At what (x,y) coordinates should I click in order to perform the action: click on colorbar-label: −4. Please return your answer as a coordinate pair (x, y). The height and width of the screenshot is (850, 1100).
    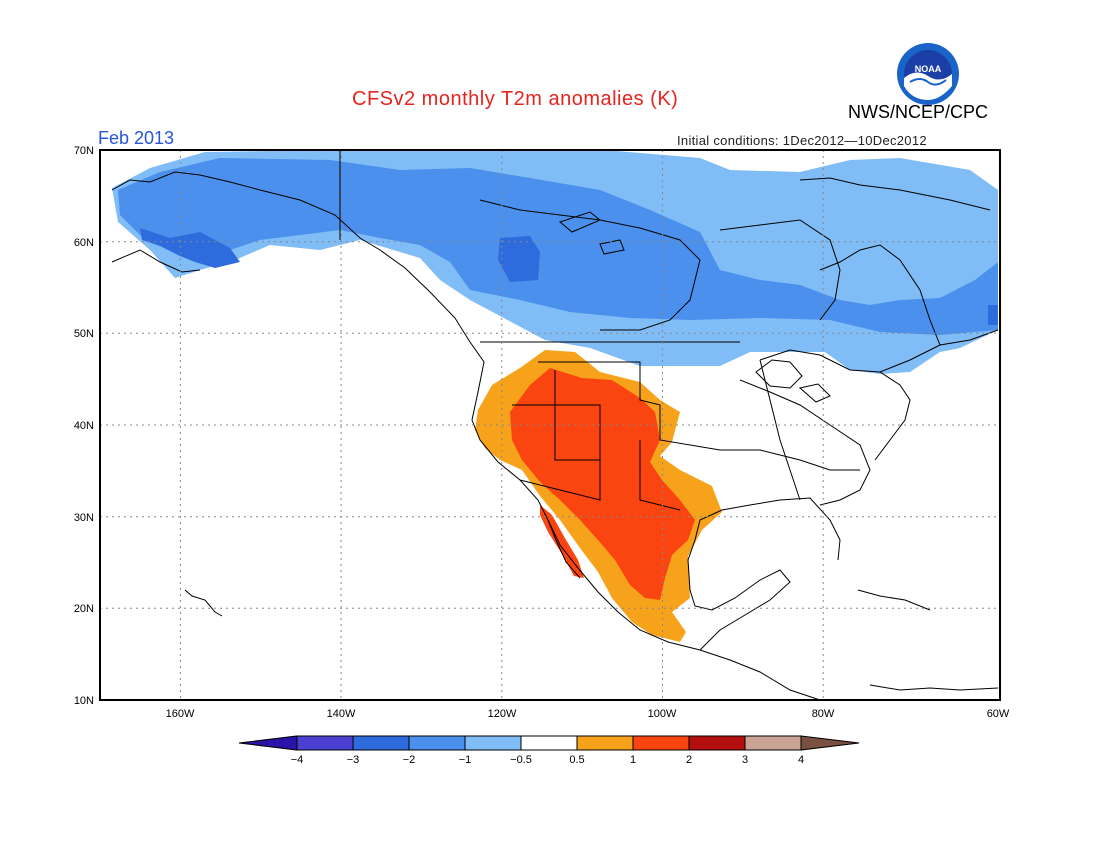
    Looking at the image, I should click on (297, 760).